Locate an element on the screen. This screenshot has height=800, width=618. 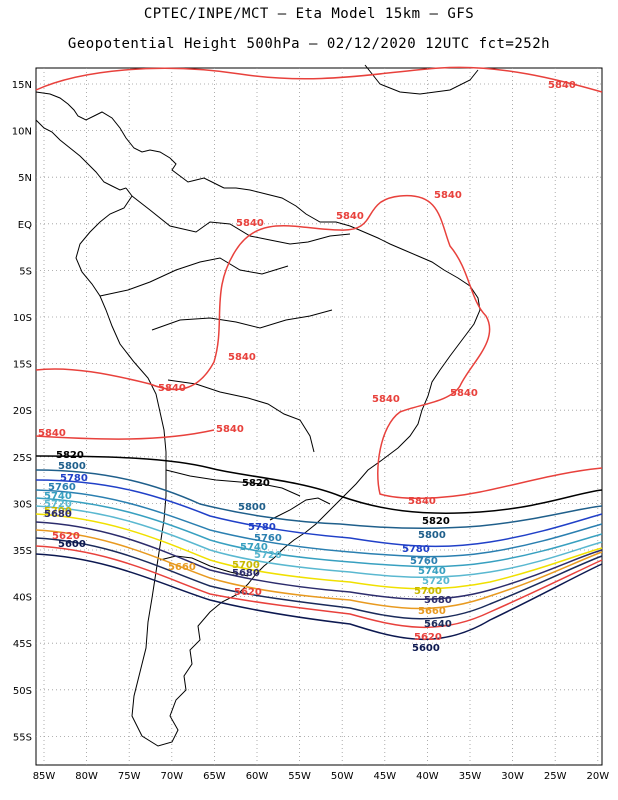
longitude-label: 70W is located at coordinates (171, 776).